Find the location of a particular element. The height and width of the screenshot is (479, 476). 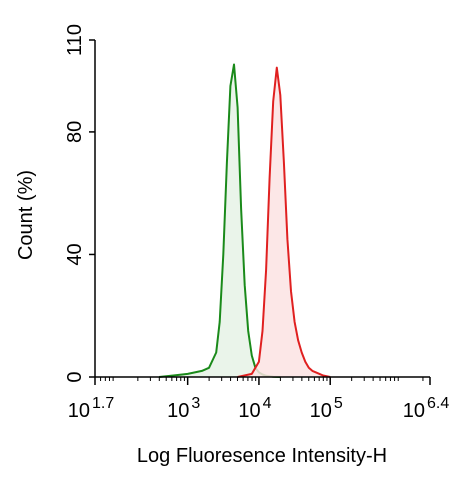

y-axis-label: Count (%) is located at coordinates (26, 215).